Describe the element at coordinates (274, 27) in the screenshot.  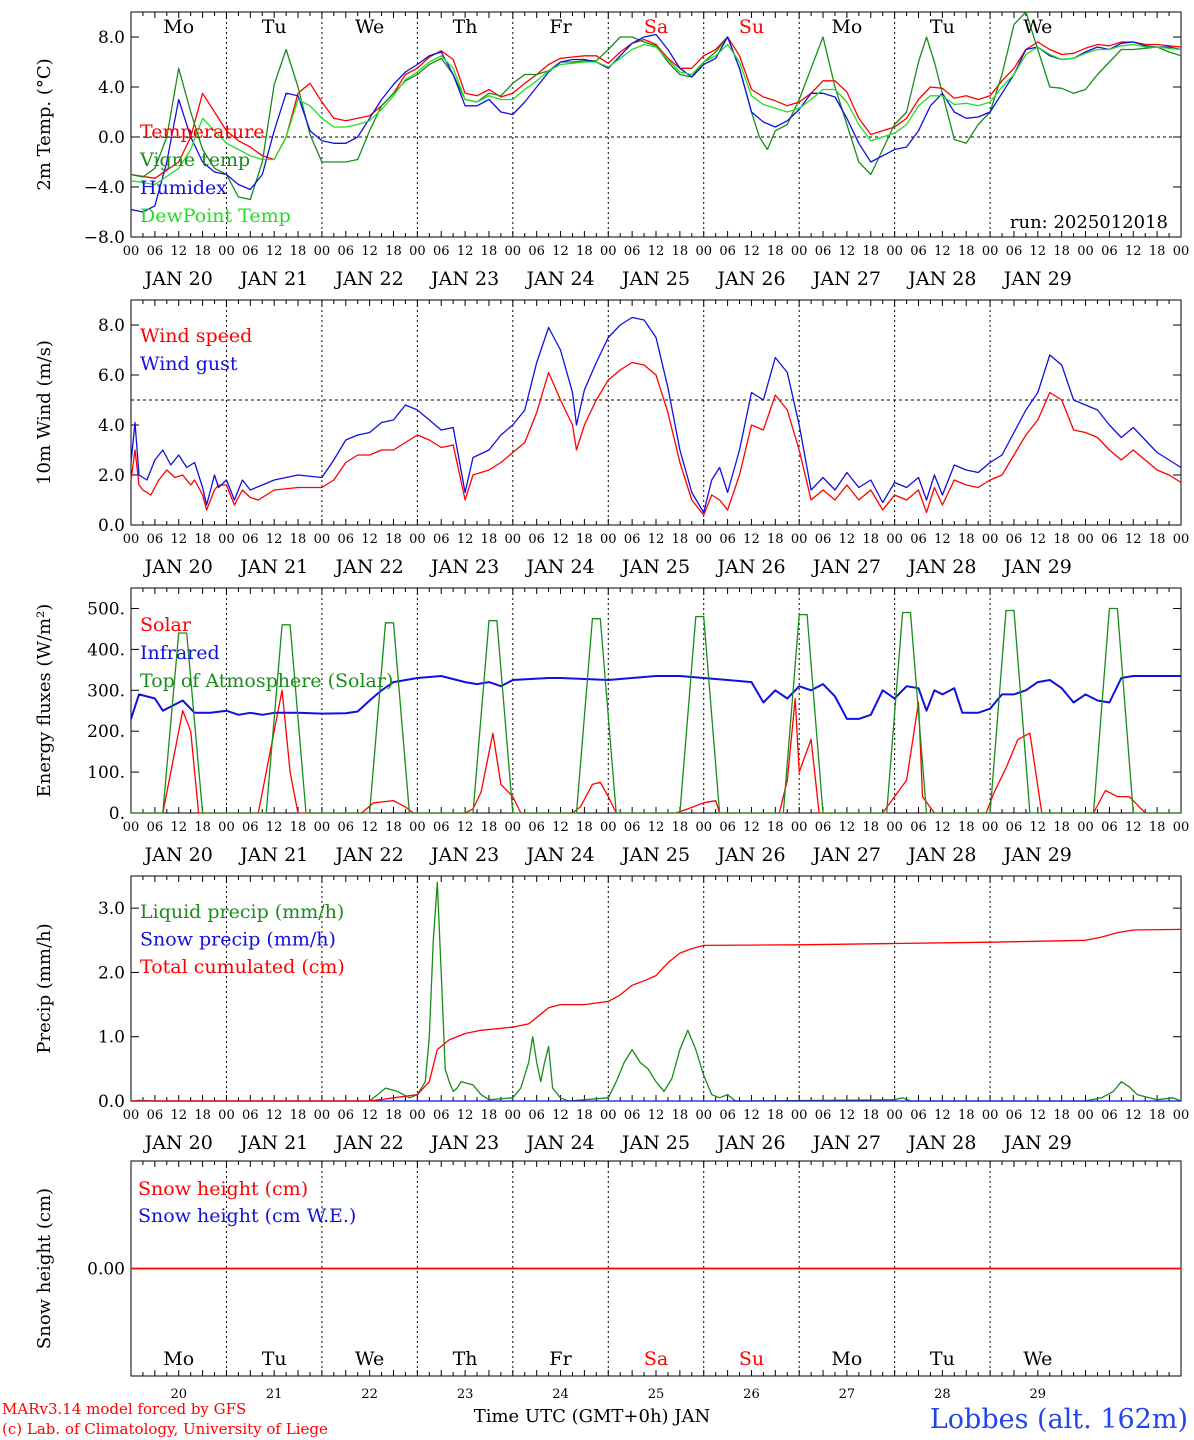
I see `weekday-label-top: Tu` at that location.